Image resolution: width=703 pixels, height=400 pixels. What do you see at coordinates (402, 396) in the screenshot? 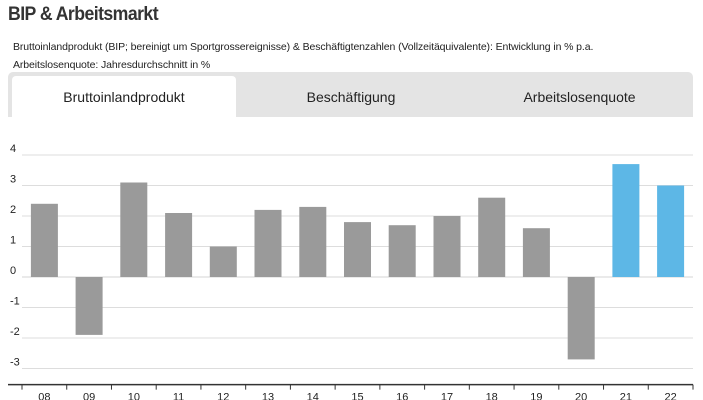
I see `x-tick-label: 16` at bounding box center [402, 396].